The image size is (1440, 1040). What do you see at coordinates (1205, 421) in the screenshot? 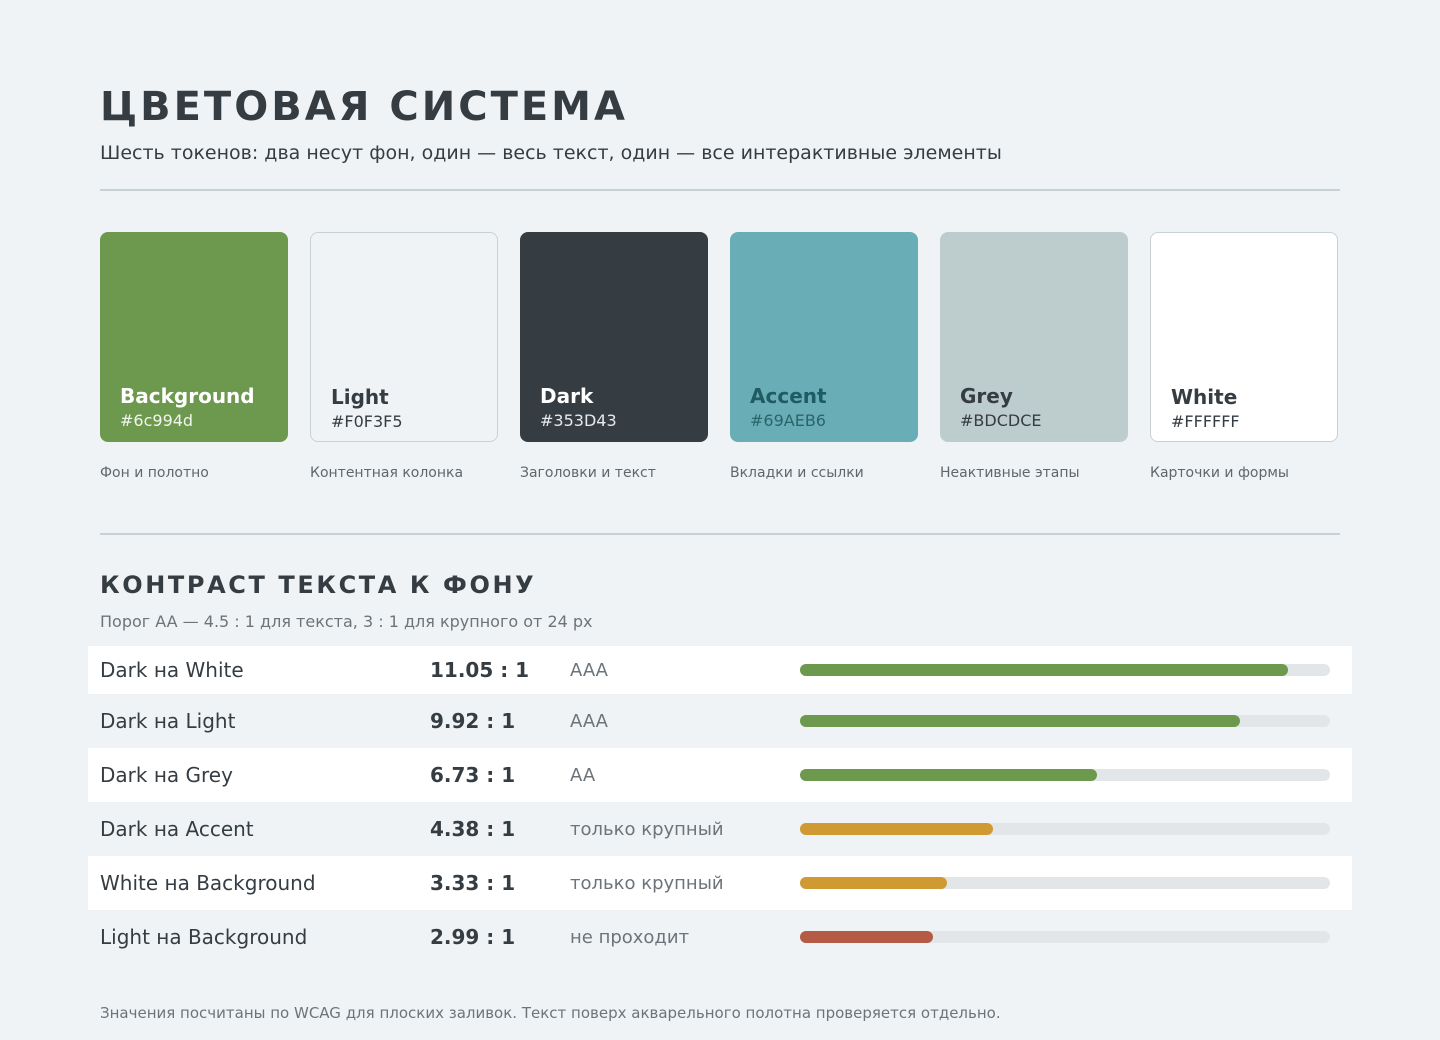
I see `swatch-hex: #FFFFFF` at bounding box center [1205, 421].